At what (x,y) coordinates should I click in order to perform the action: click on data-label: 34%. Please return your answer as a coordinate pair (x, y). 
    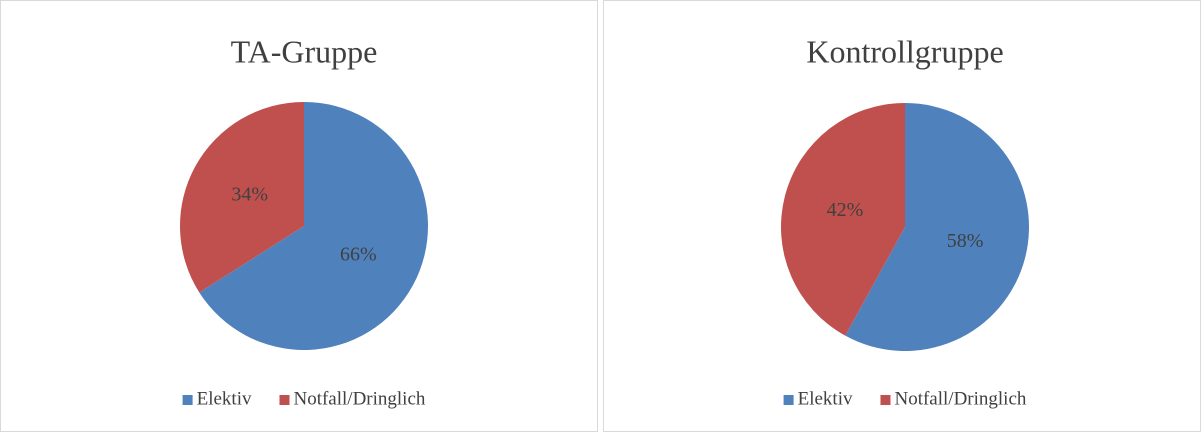
    Looking at the image, I should click on (249, 195).